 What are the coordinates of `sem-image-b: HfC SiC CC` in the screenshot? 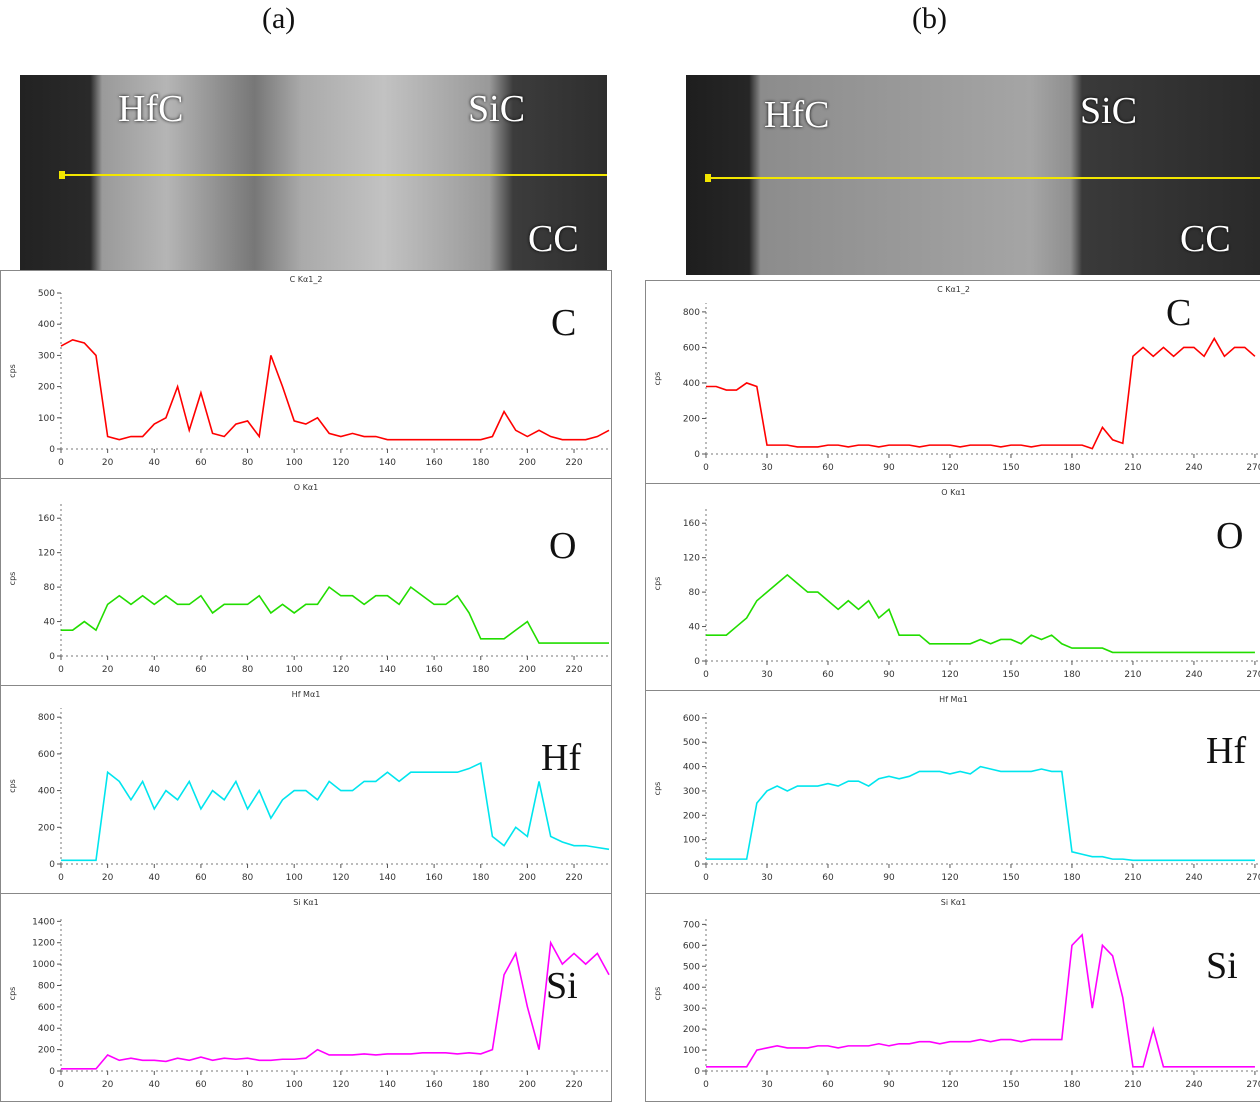 It's located at (973, 175).